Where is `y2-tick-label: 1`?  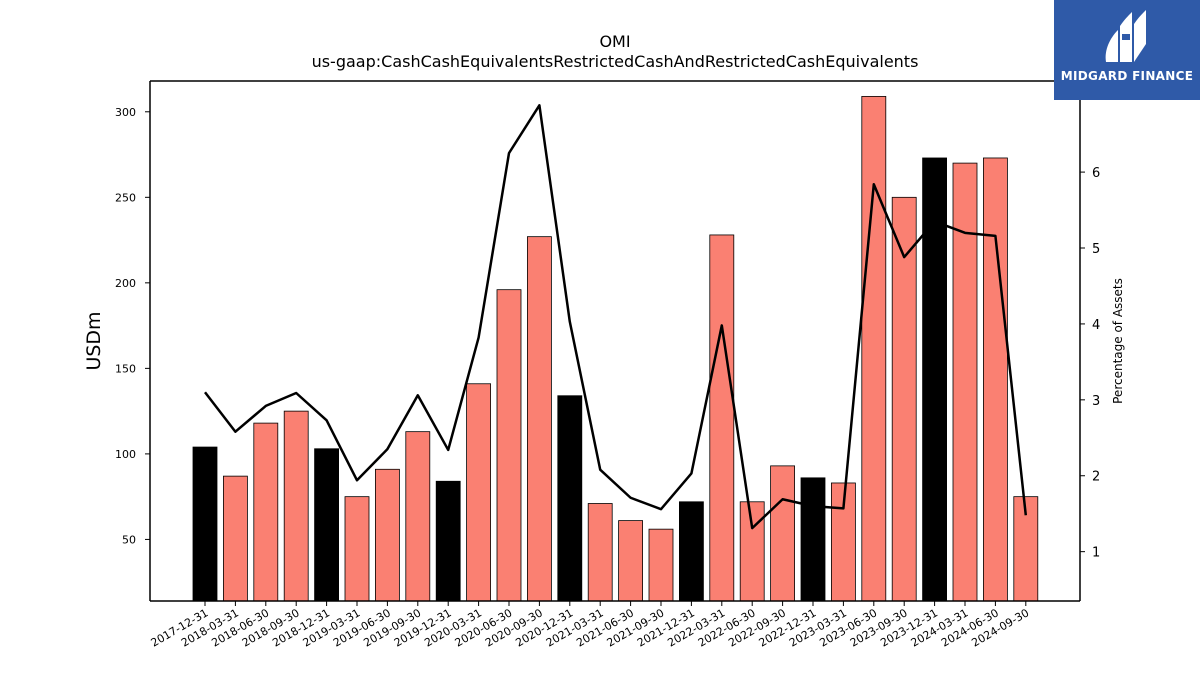
y2-tick-label: 1 is located at coordinates (1096, 553).